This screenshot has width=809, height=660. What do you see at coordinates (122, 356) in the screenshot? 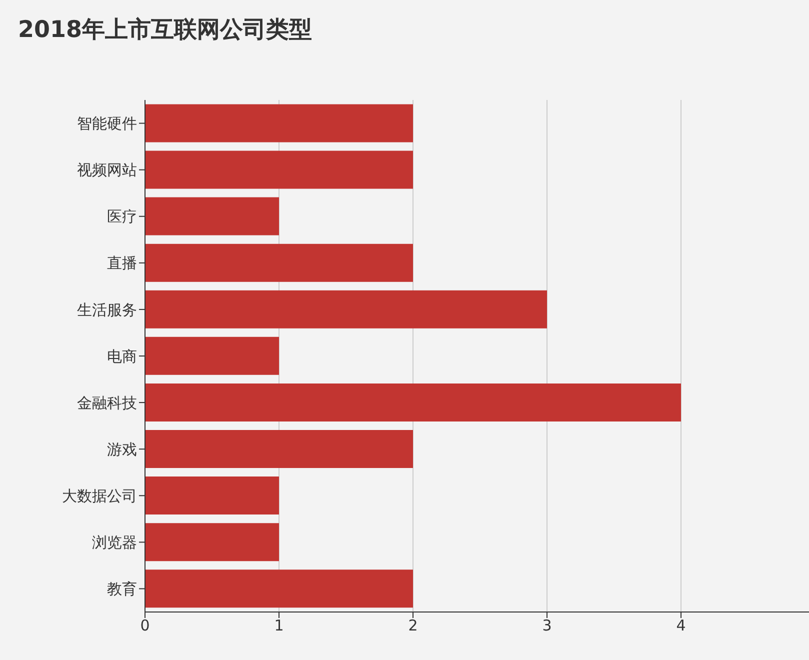
I see `y-tick-label: 电商` at bounding box center [122, 356].